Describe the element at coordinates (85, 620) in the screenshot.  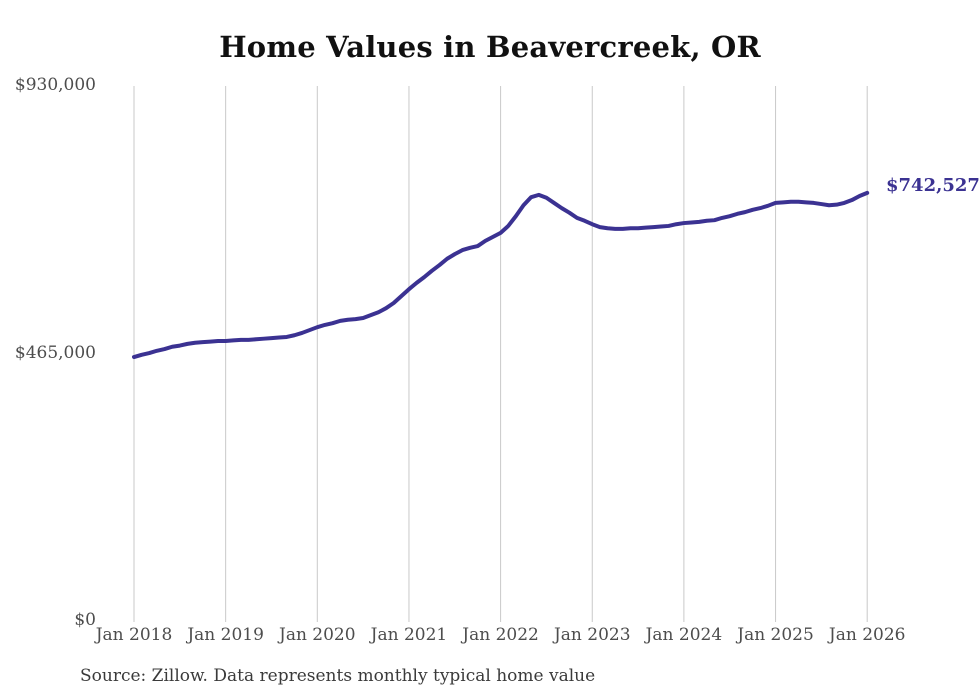
I see `y-axis-tick-label: $0` at that location.